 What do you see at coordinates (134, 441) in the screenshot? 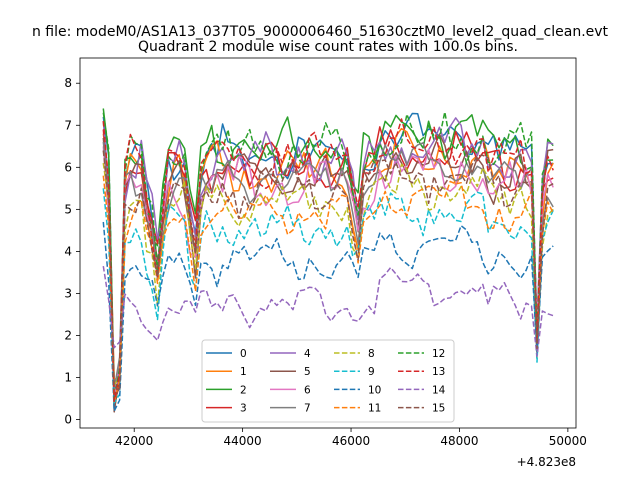
I see `x-tick-label: 42000` at bounding box center [134, 441].